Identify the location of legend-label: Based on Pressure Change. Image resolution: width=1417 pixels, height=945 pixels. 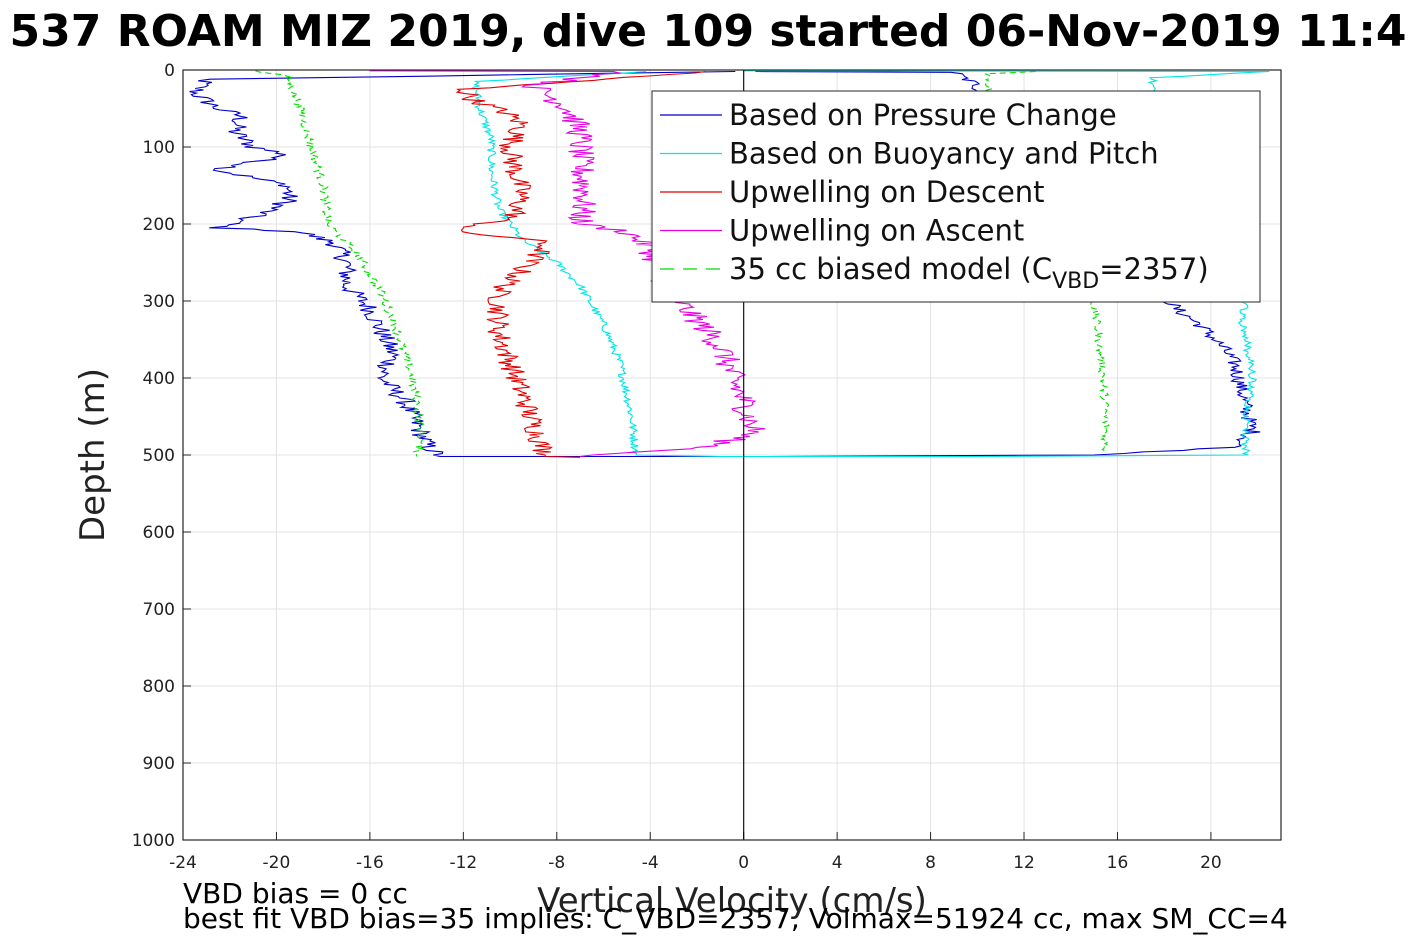
(923, 115).